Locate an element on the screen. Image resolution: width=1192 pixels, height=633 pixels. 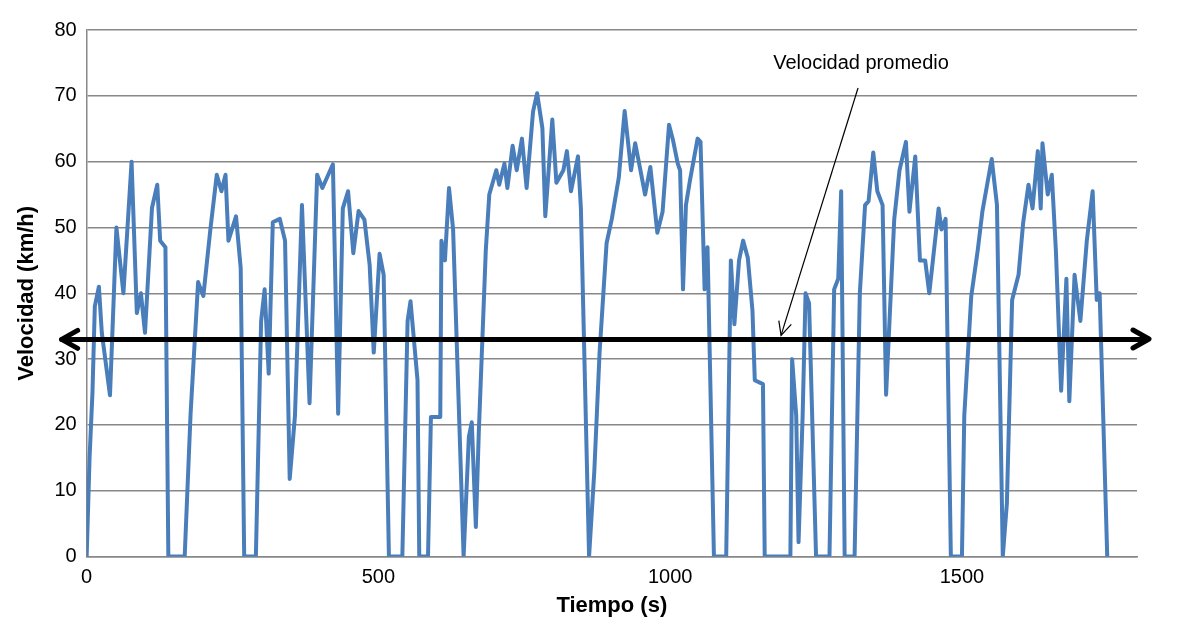
x-tick-label: 500 is located at coordinates (378, 576).